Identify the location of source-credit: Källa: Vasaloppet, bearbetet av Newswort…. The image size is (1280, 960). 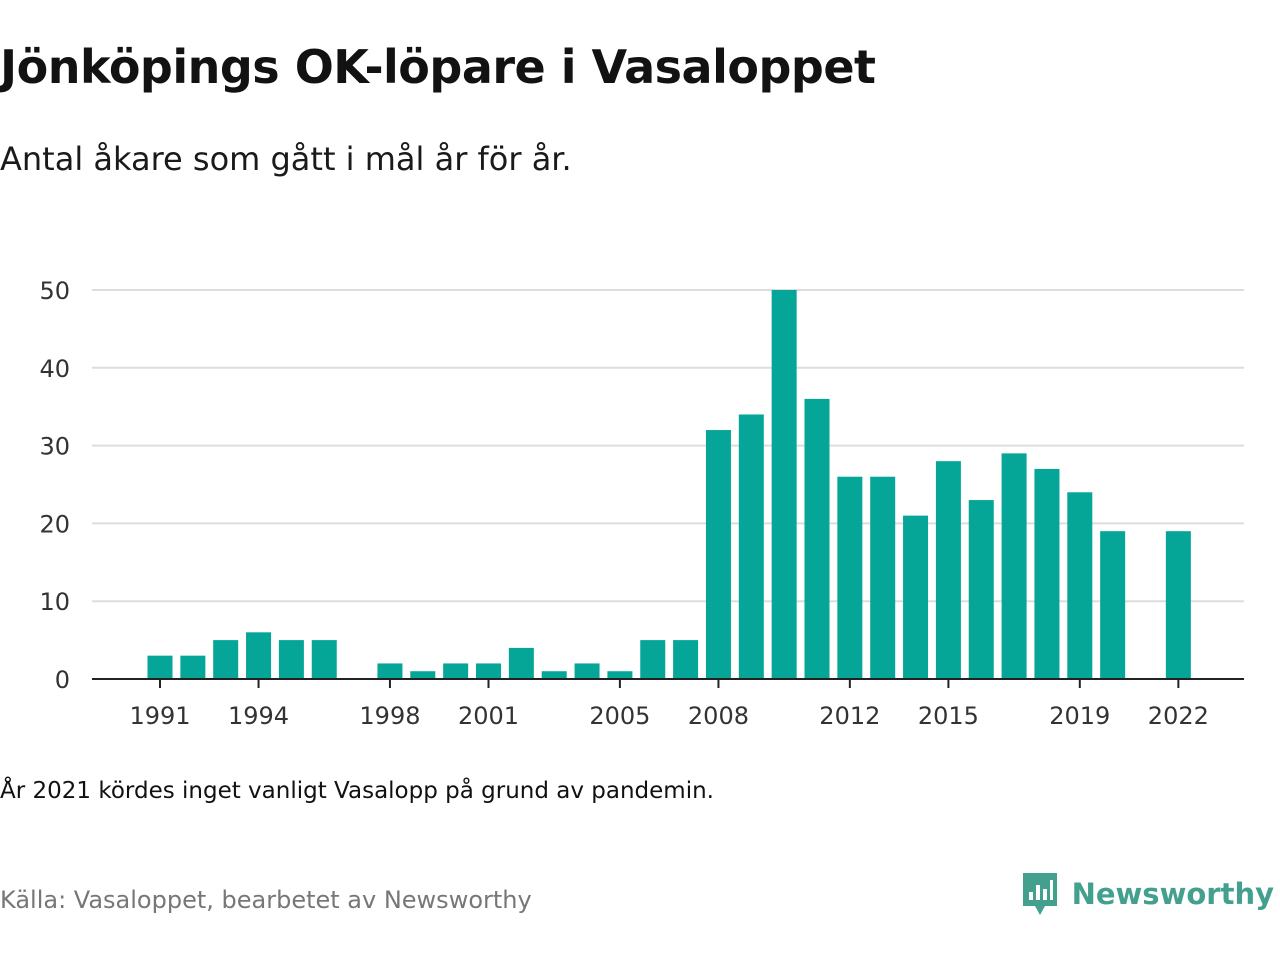
(266, 900).